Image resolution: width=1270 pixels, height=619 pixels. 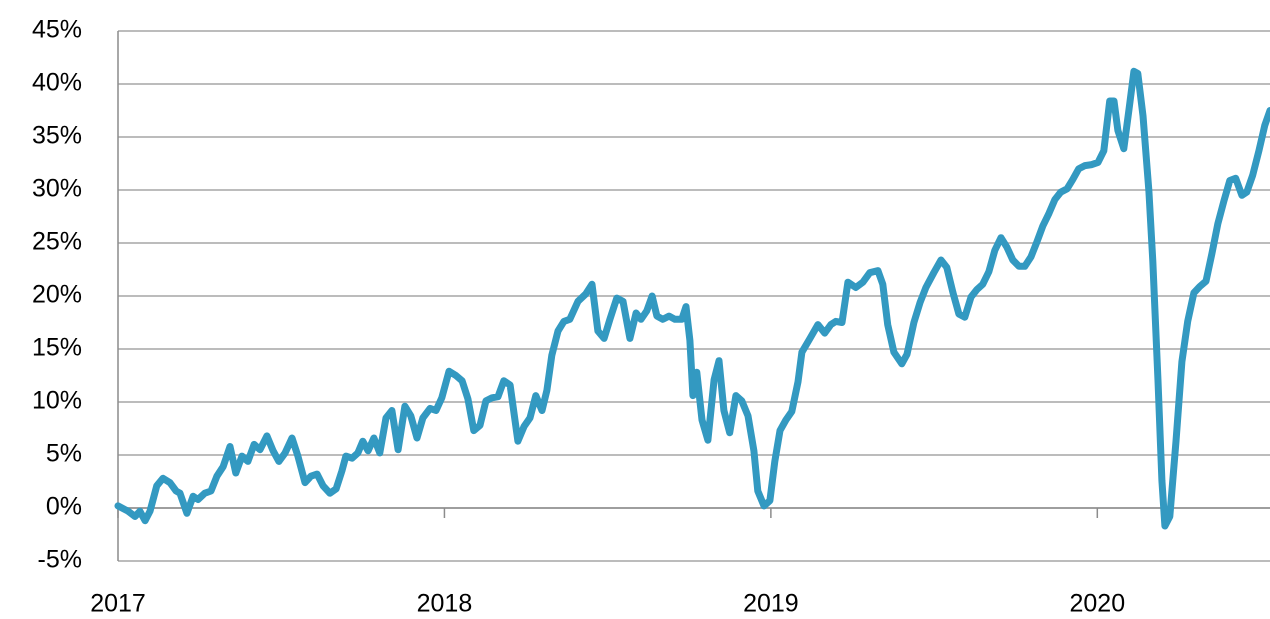 I want to click on y-tick-label: 20%, so click(x=57, y=295).